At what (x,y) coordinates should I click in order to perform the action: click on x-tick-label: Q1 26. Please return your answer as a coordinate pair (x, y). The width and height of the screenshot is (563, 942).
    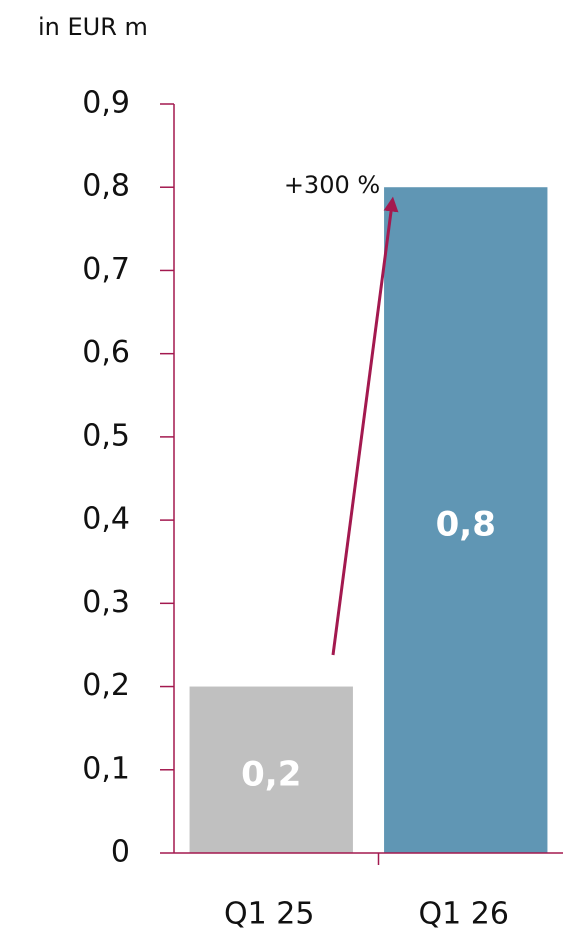
    Looking at the image, I should click on (464, 914).